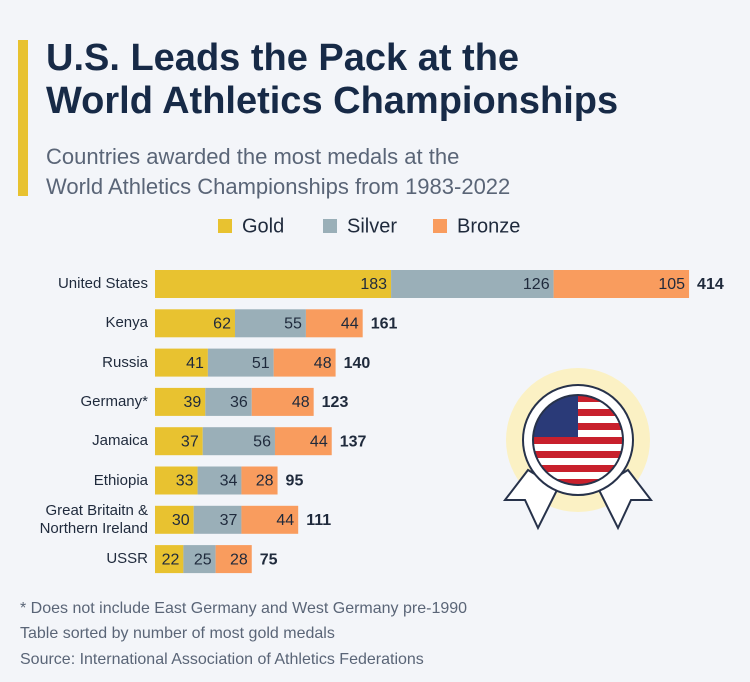  Describe the element at coordinates (357, 363) in the screenshot. I see `total-label: 140` at that location.